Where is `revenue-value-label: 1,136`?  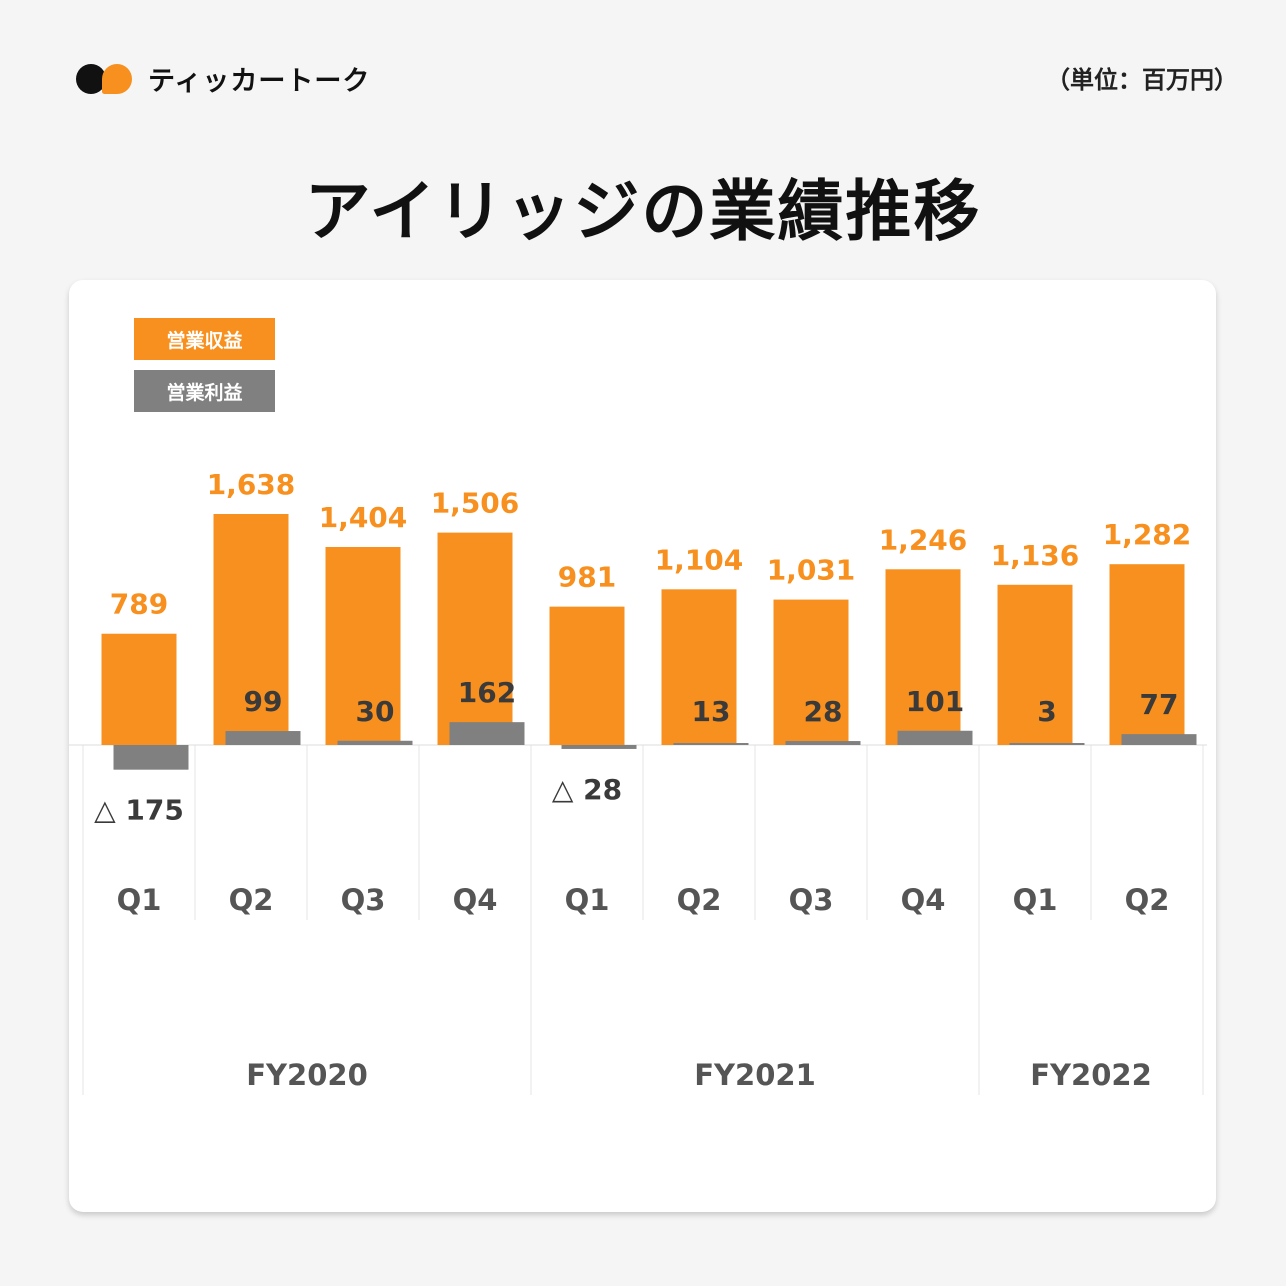 revenue-value-label: 1,136 is located at coordinates (1035, 555).